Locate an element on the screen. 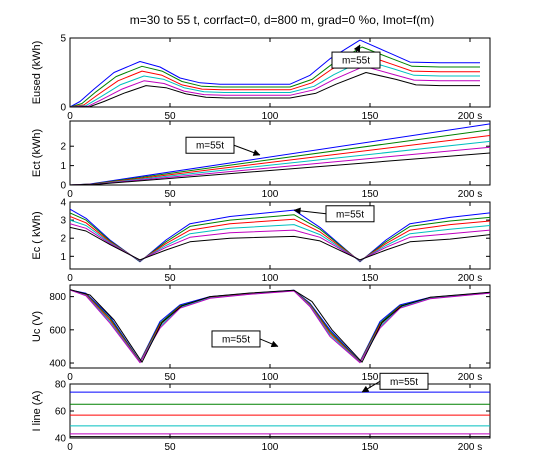 The image size is (538, 460). y-tick-label: 80 is located at coordinates (61, 385).